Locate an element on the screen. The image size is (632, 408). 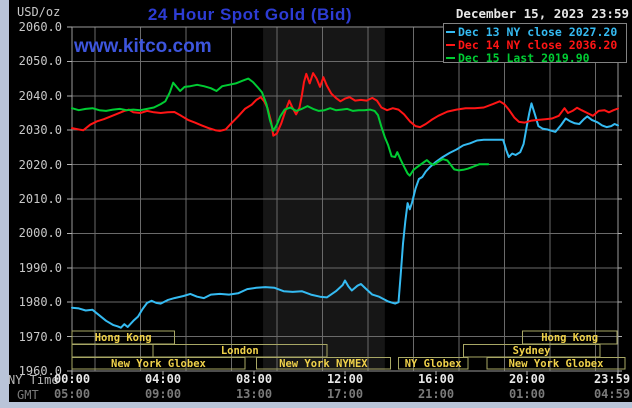
legend-item: Dec 14 NY close 2036.20 is located at coordinates (535, 44).